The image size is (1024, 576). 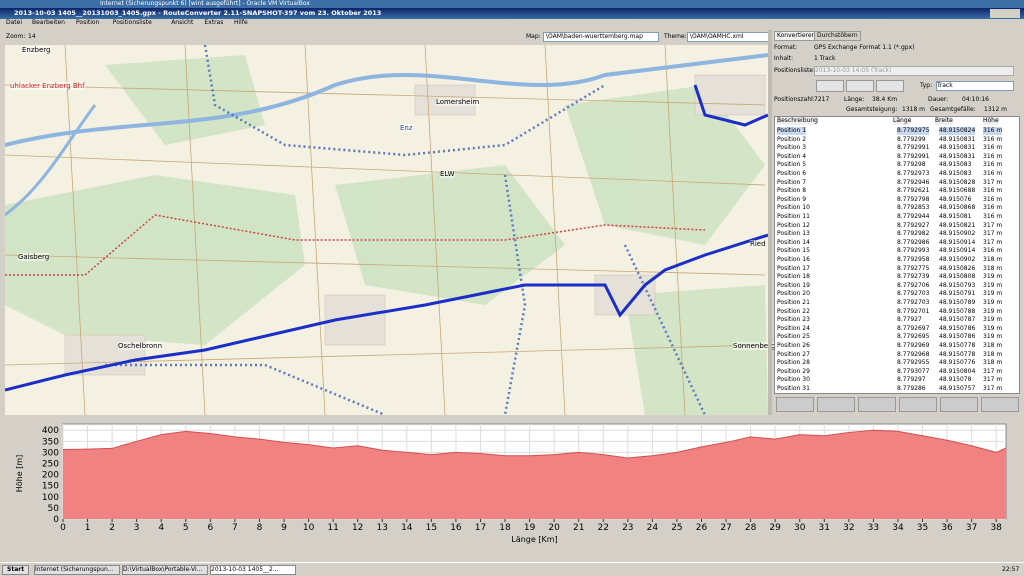 What do you see at coordinates (36, 50) in the screenshot?
I see `map-label: Enzberg` at bounding box center [36, 50].